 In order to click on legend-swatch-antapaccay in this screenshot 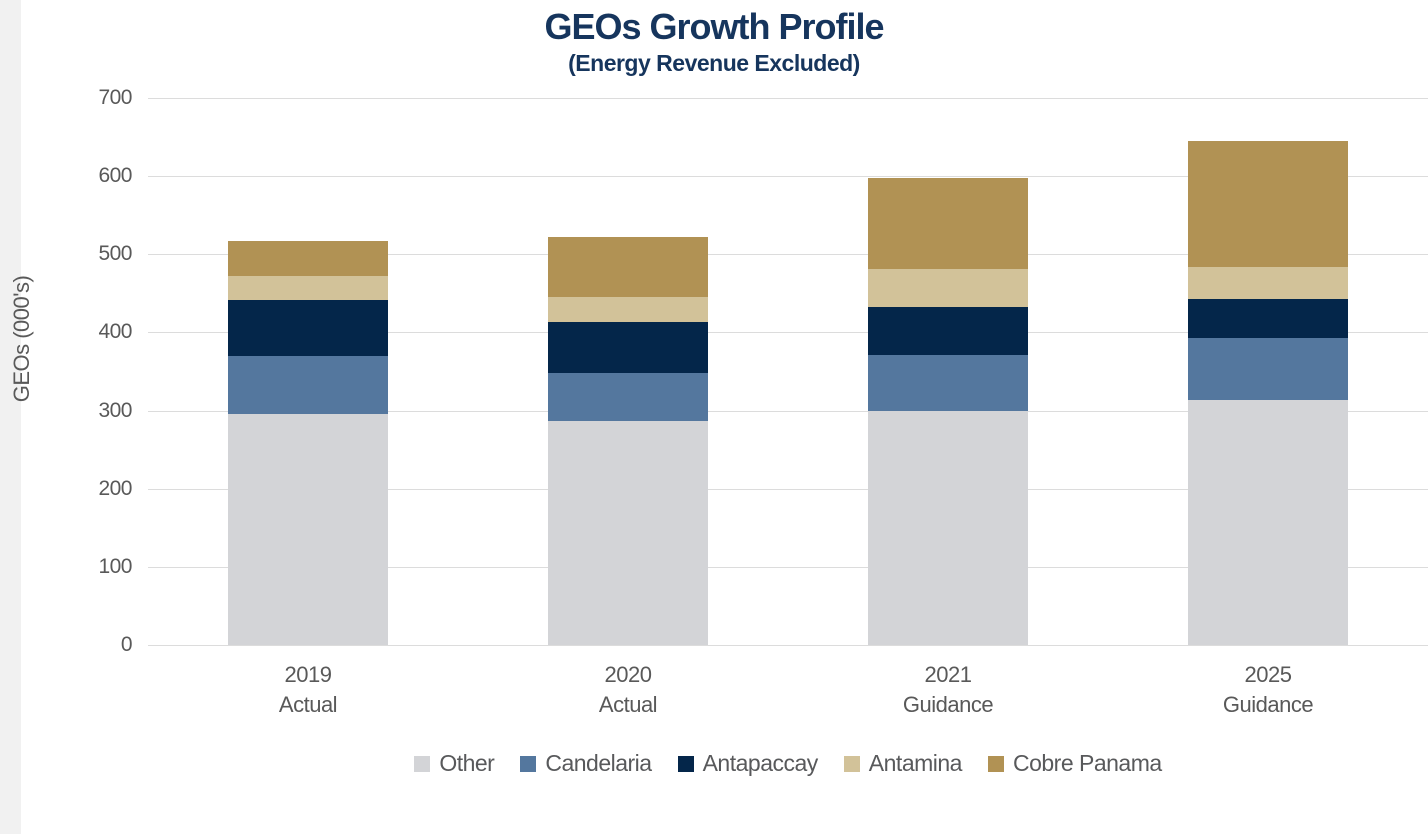, I will do `click(685, 763)`.